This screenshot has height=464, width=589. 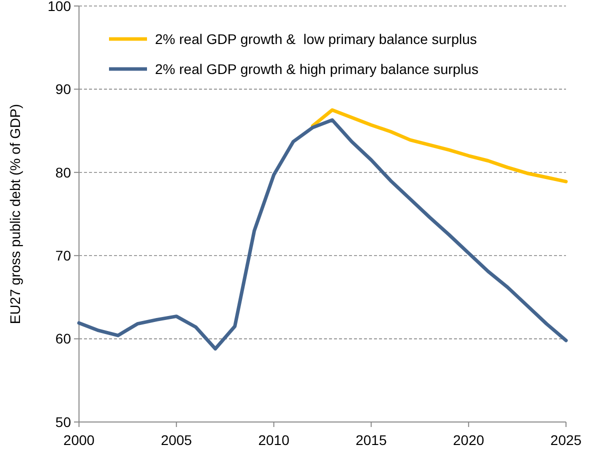 What do you see at coordinates (371, 440) in the screenshot?
I see `x-tick-label: 2015` at bounding box center [371, 440].